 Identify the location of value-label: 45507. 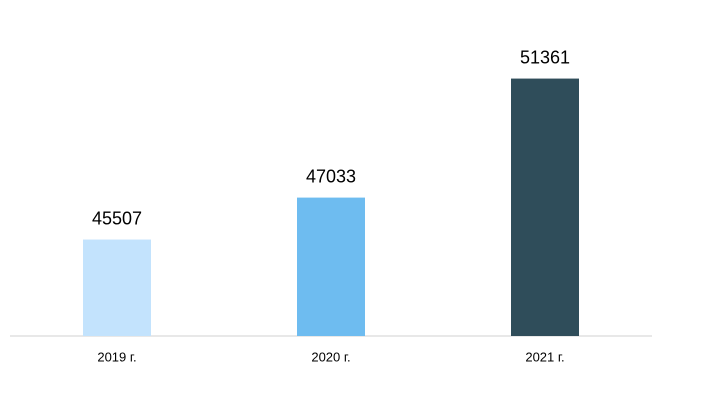
(117, 218).